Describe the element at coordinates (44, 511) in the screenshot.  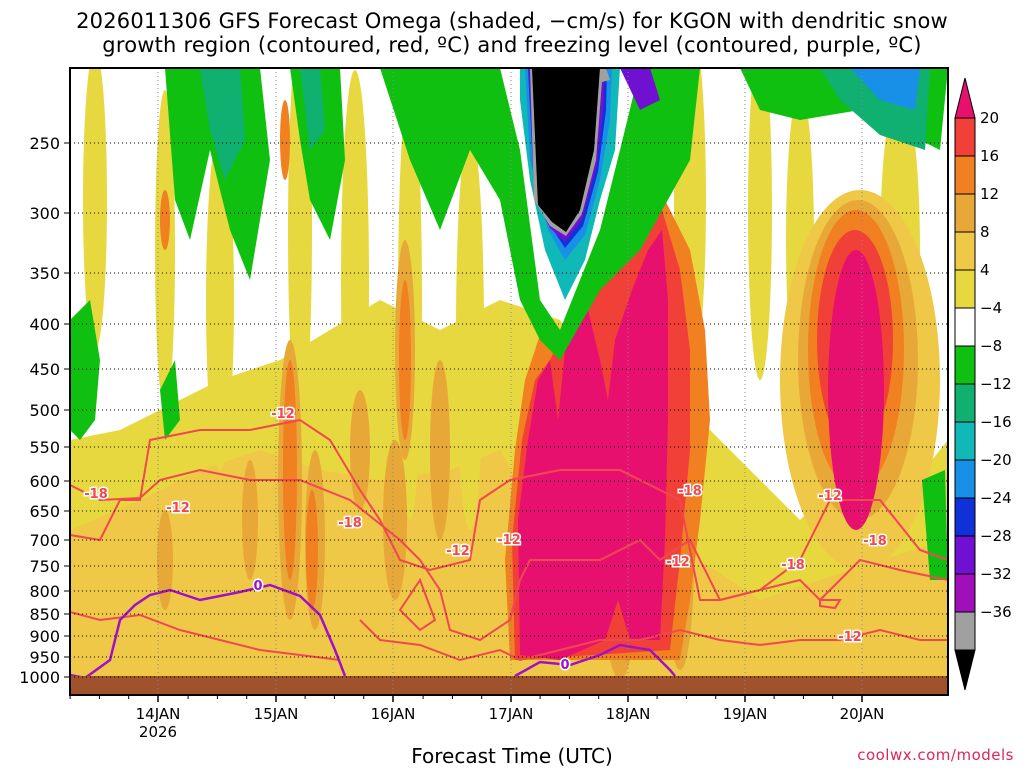
I see `y-tick-label: 650` at that location.